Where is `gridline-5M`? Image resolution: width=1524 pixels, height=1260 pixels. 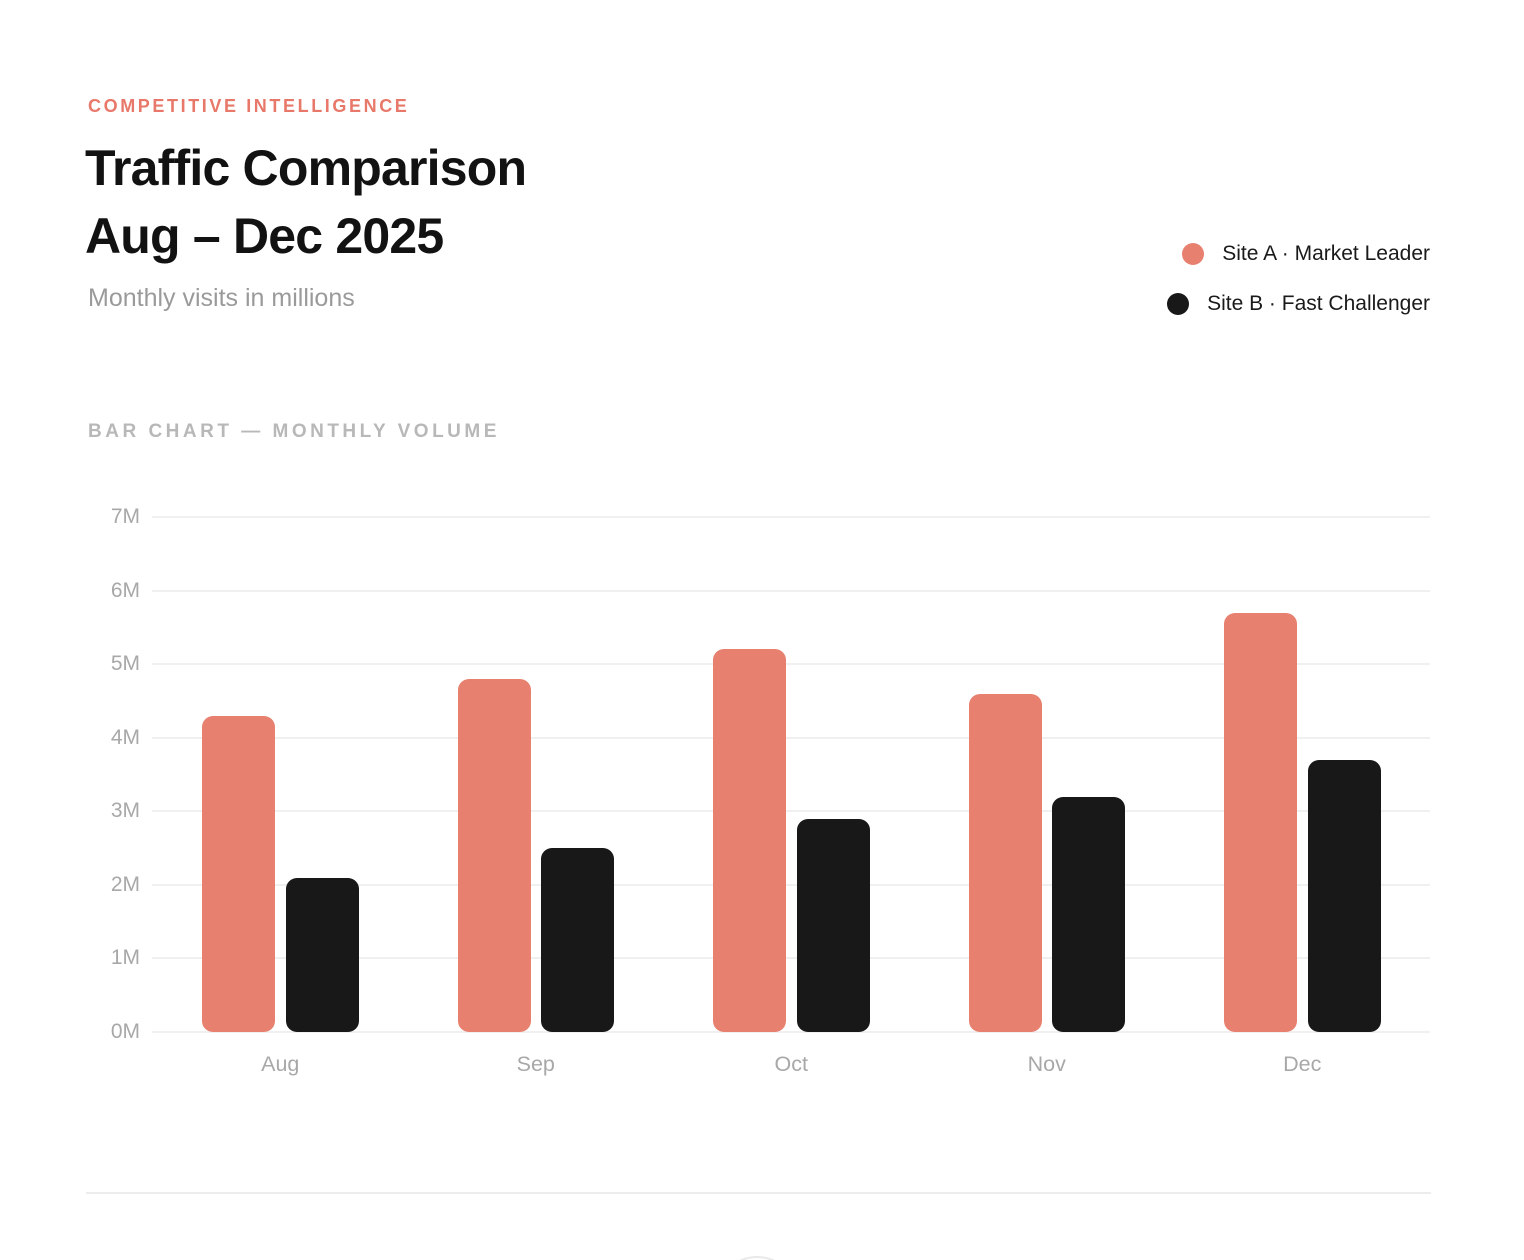 gridline-5M is located at coordinates (791, 664).